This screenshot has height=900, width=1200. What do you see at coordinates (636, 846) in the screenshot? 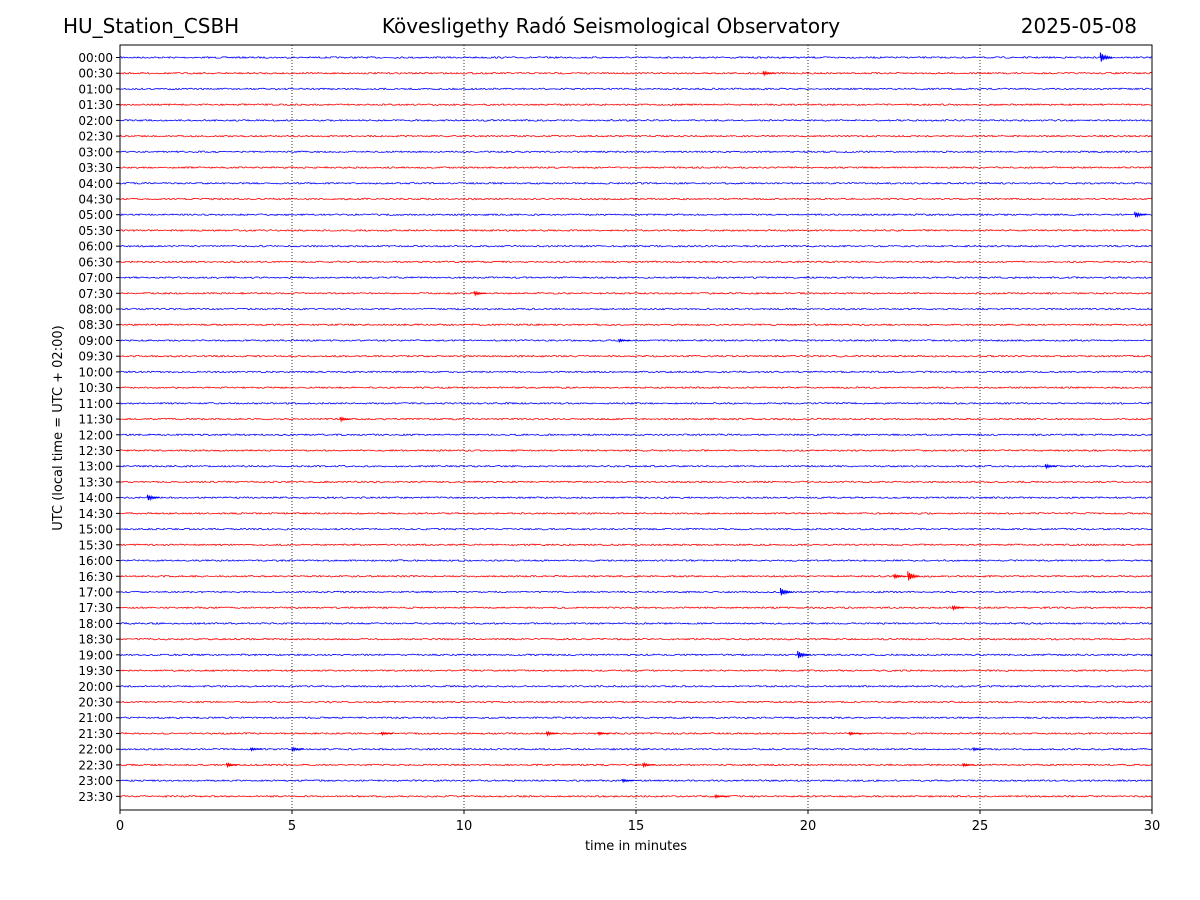
I see `x-axis-label: time in minutes` at bounding box center [636, 846].